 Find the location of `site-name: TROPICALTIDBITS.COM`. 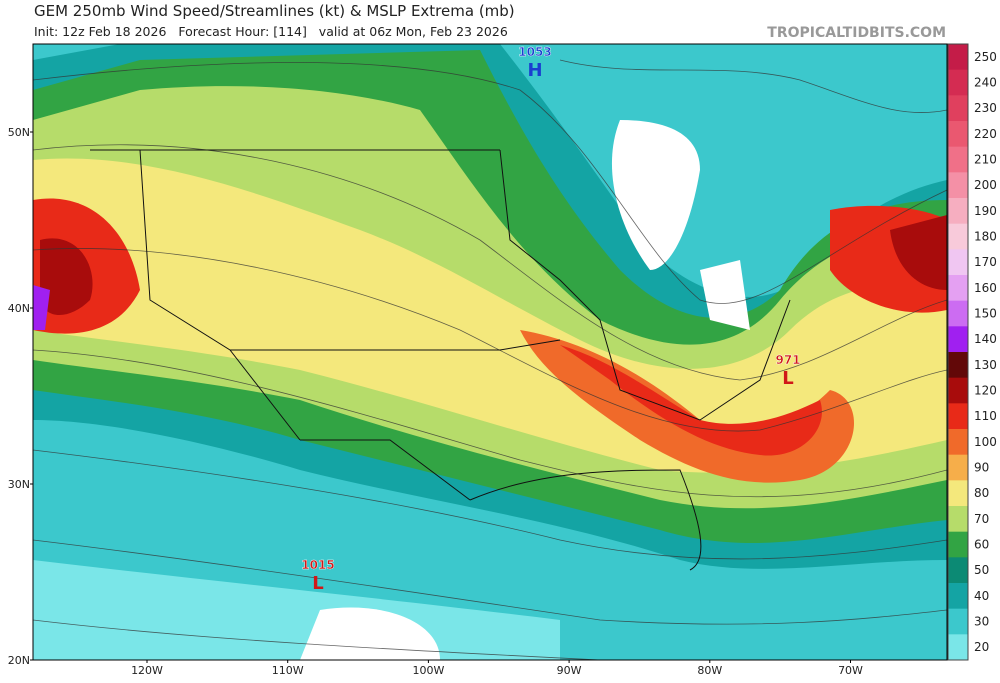

site-name: TROPICALTIDBITS.COM is located at coordinates (856, 33).